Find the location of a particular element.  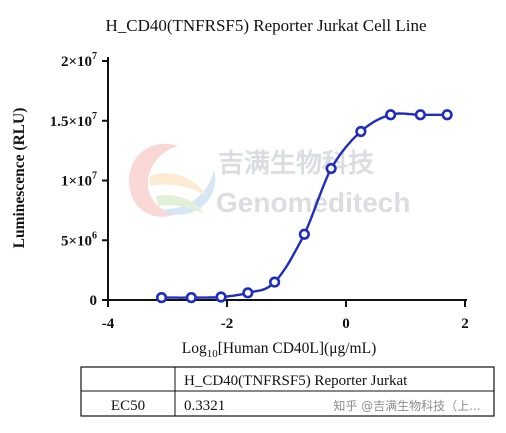

x-axis-label: Log10[Human CD40L](μg/mL) is located at coordinates (279, 350).